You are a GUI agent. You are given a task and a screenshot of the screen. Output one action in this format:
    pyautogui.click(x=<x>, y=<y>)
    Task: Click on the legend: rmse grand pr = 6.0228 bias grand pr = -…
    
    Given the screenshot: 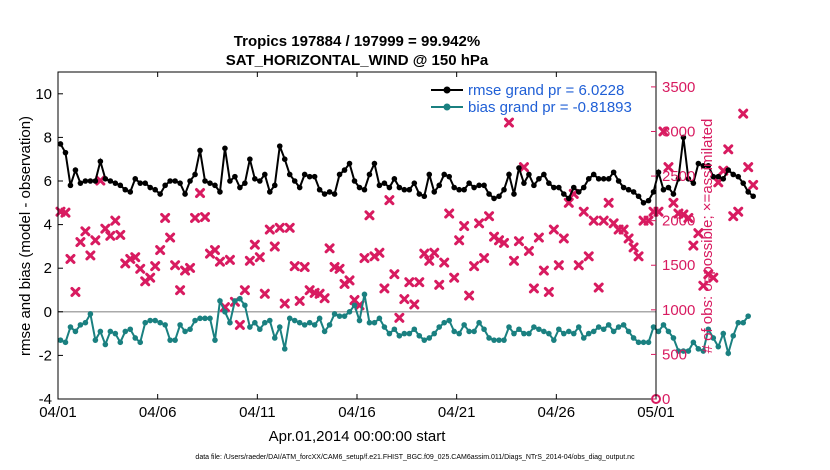 What is the action you would take?
    pyautogui.click(x=531, y=99)
    